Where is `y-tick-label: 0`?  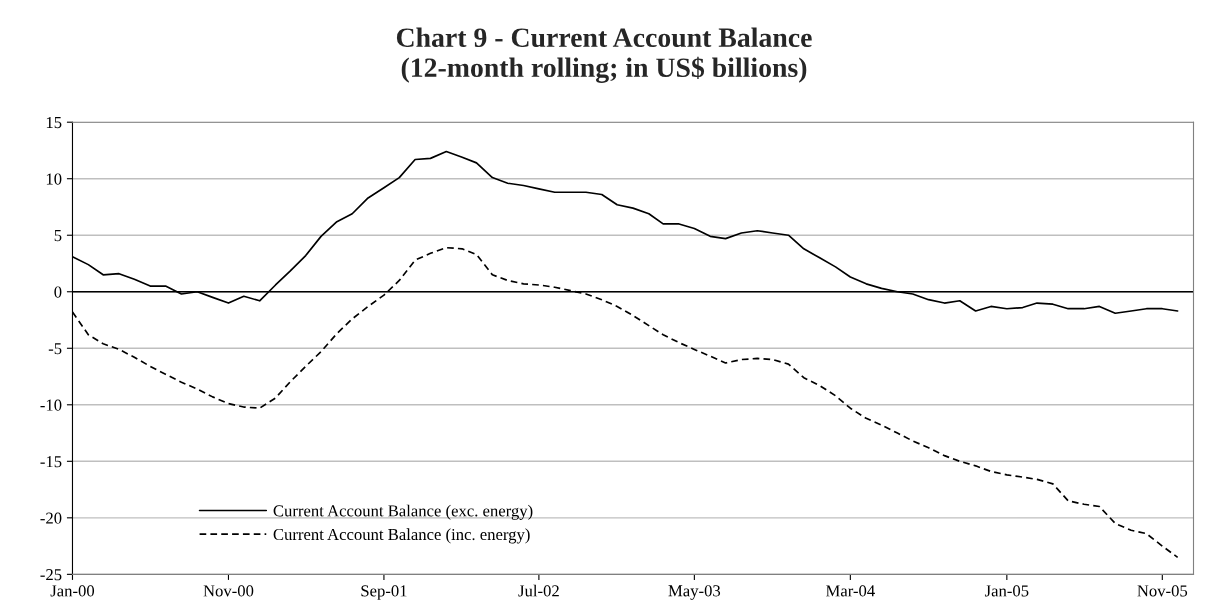
y-tick-label: 0 is located at coordinates (58, 292).